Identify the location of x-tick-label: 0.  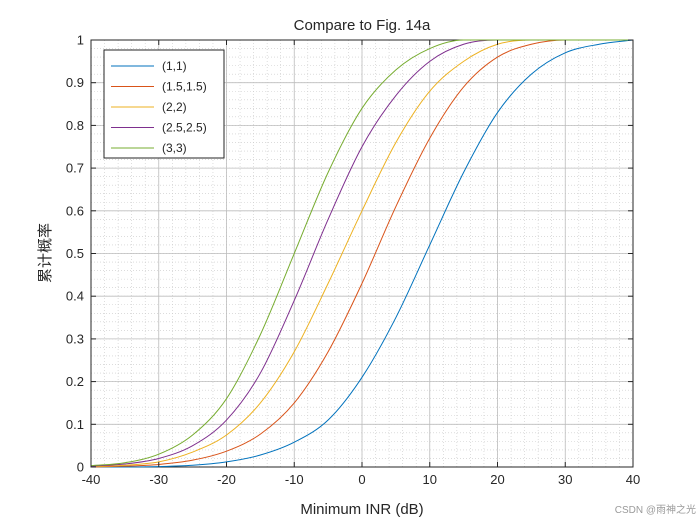
(361, 479).